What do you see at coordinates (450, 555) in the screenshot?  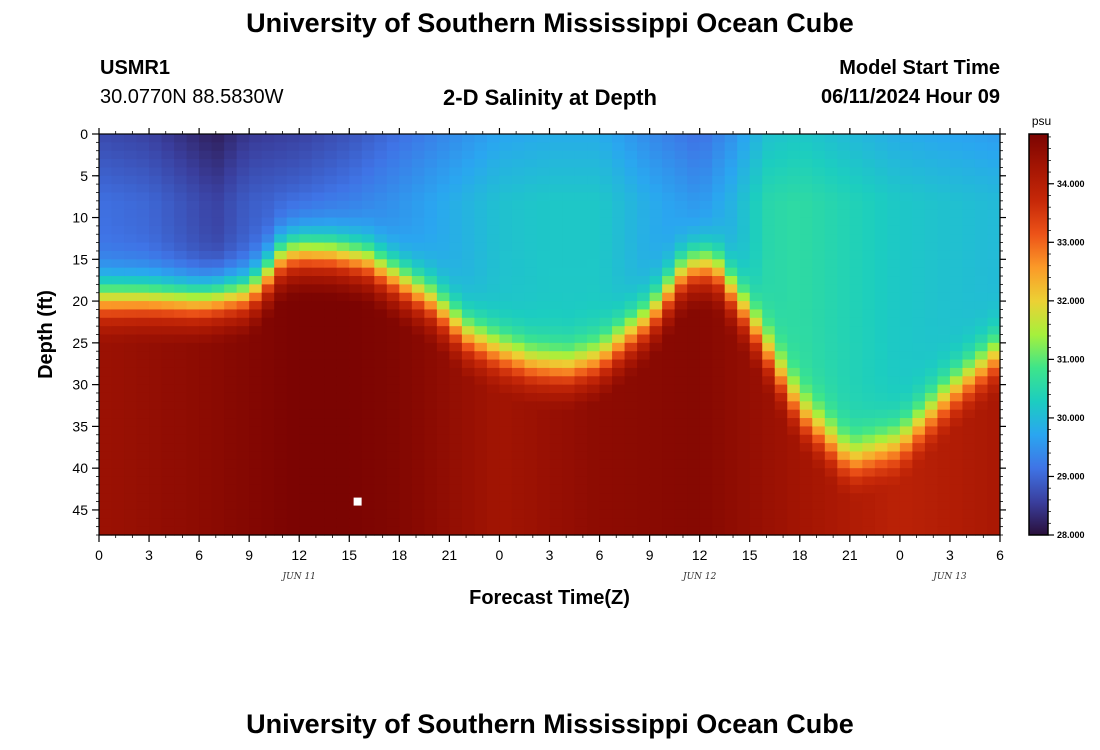 I see `x-tick-label: 21` at bounding box center [450, 555].